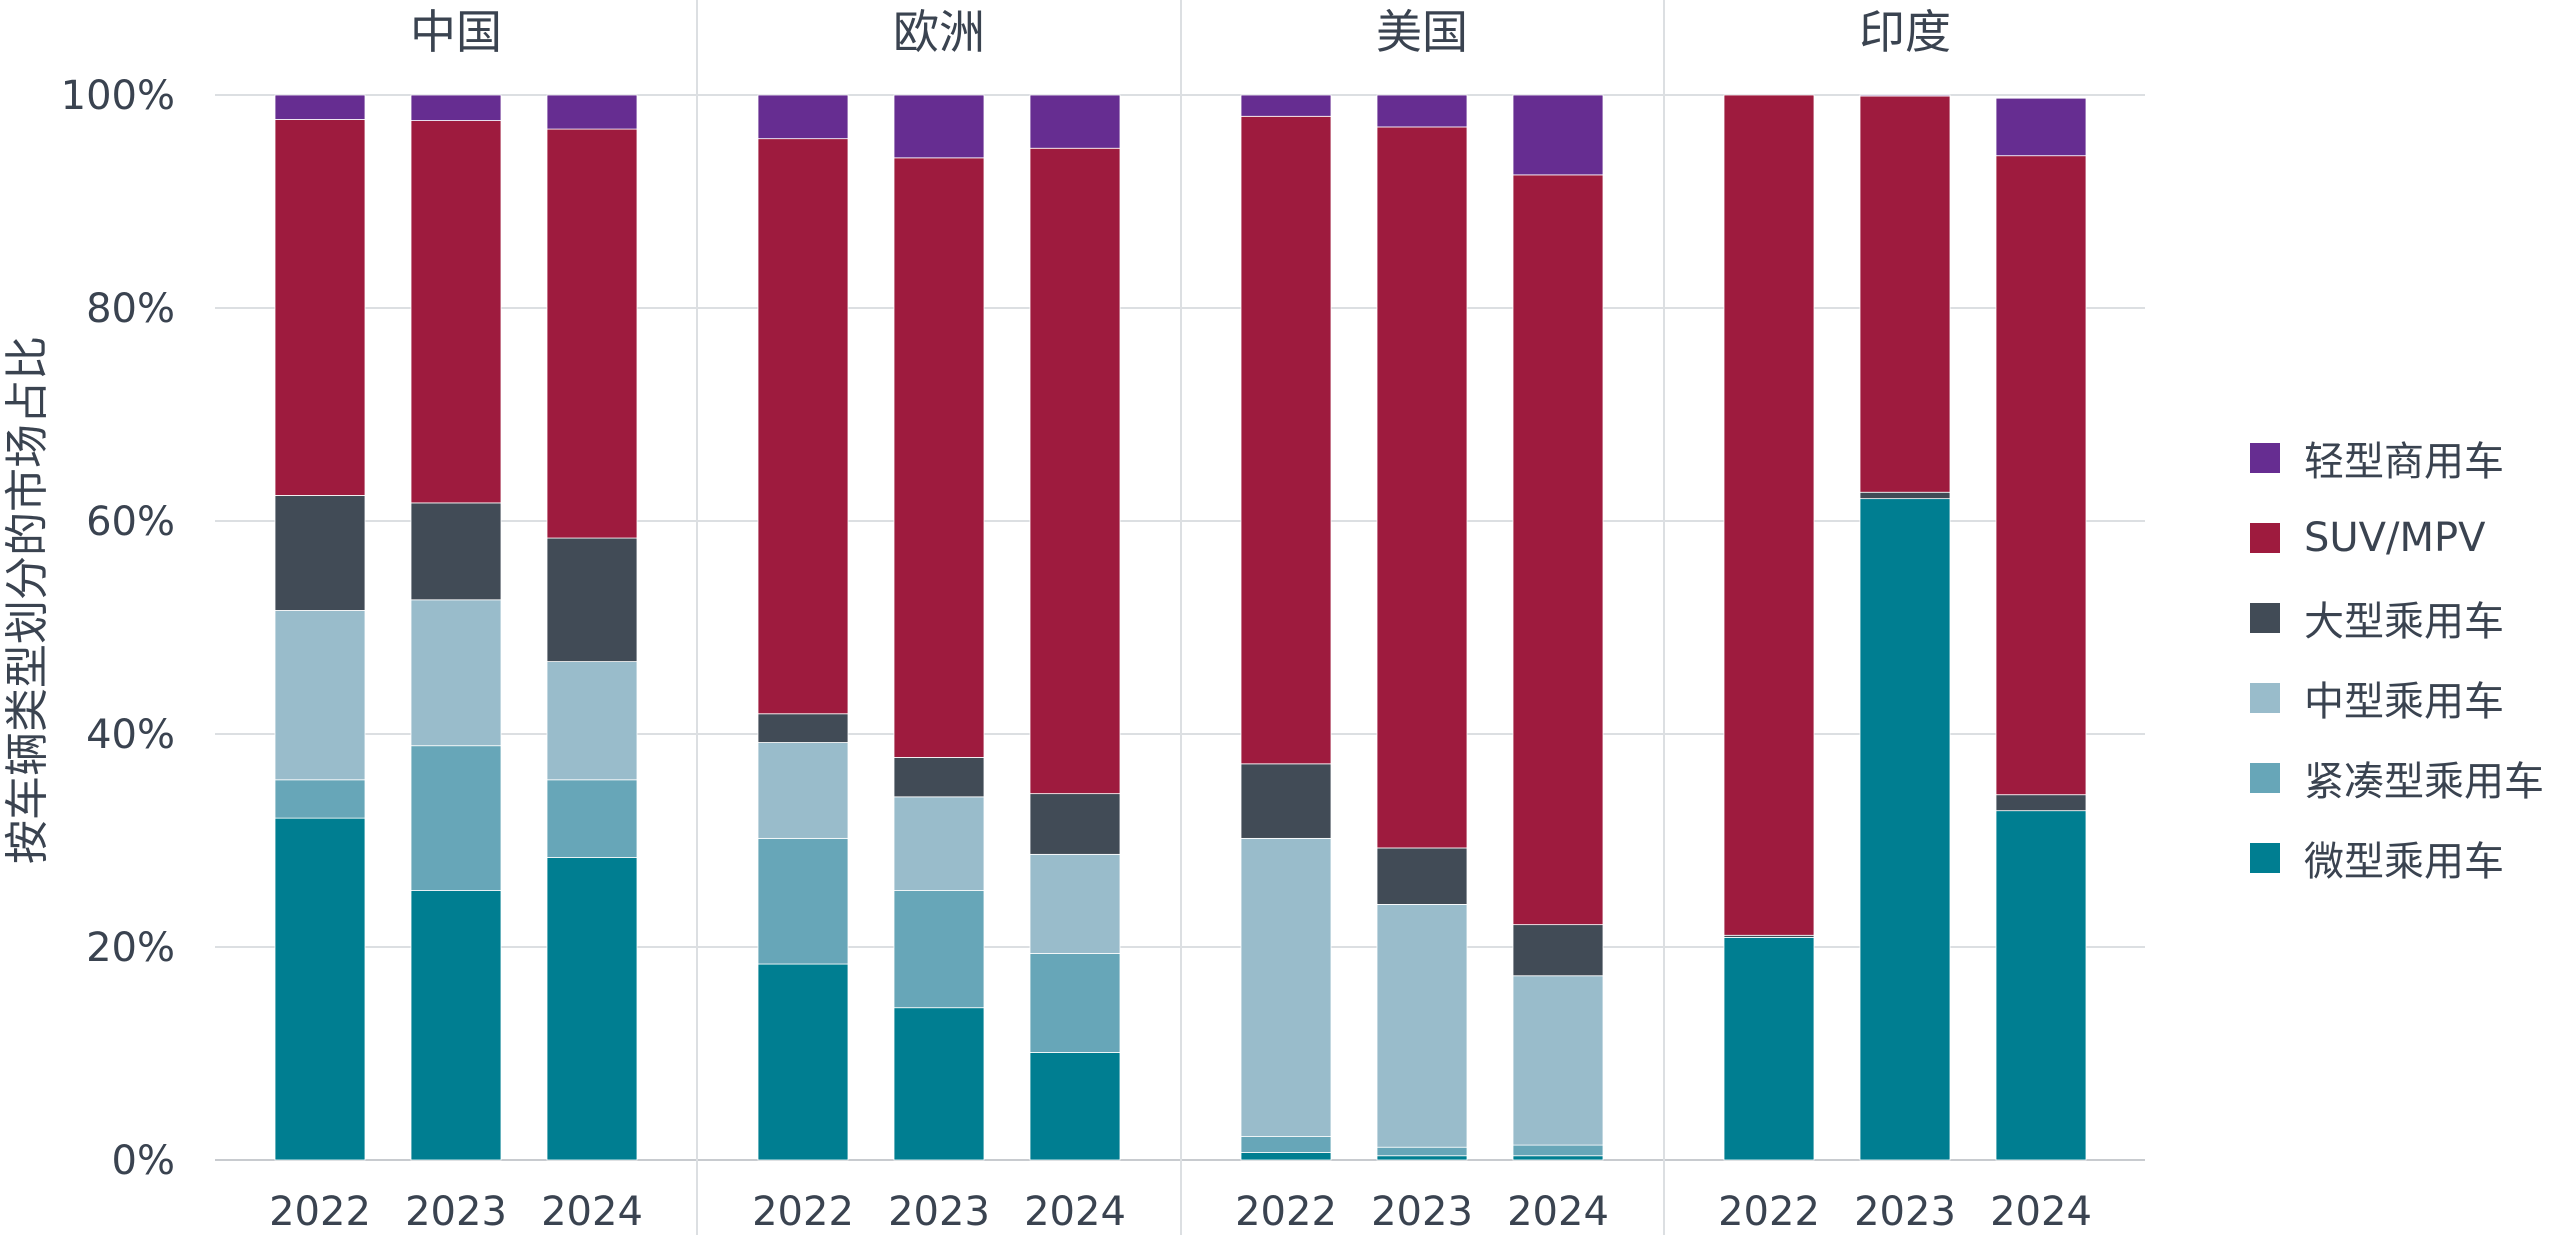 Image resolution: width=2560 pixels, height=1241 pixels. Describe the element at coordinates (130, 309) in the screenshot. I see `y-tick-label: 80%` at that location.